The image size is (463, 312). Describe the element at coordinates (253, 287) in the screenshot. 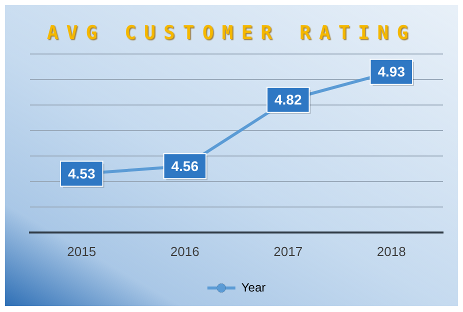

I see `legend-label: Year` at that location.